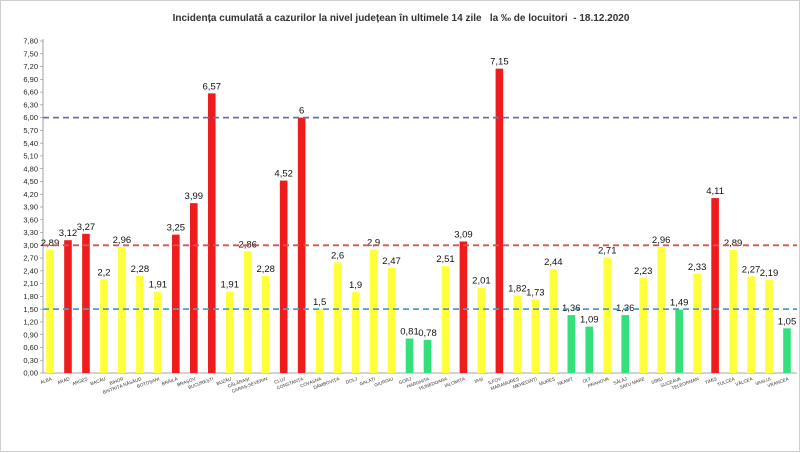 The width and height of the screenshot is (800, 453). Describe the element at coordinates (587, 380) in the screenshot. I see `x-tick-label: OLT` at that location.